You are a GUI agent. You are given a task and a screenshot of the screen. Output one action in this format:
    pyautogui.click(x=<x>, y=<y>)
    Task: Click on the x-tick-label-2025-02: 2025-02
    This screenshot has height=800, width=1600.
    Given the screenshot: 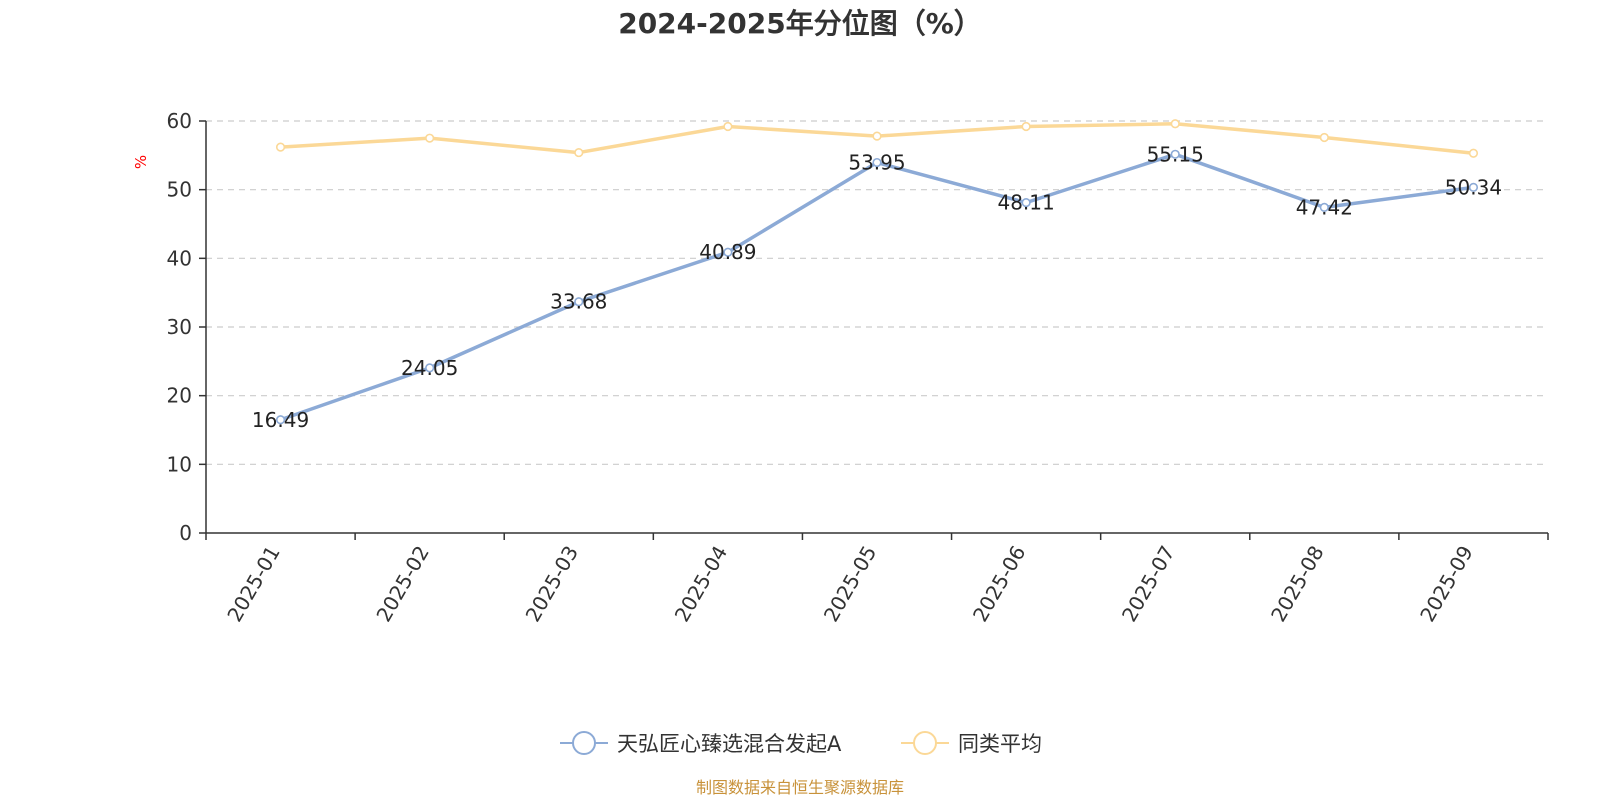 What is the action you would take?
    pyautogui.click(x=402, y=584)
    